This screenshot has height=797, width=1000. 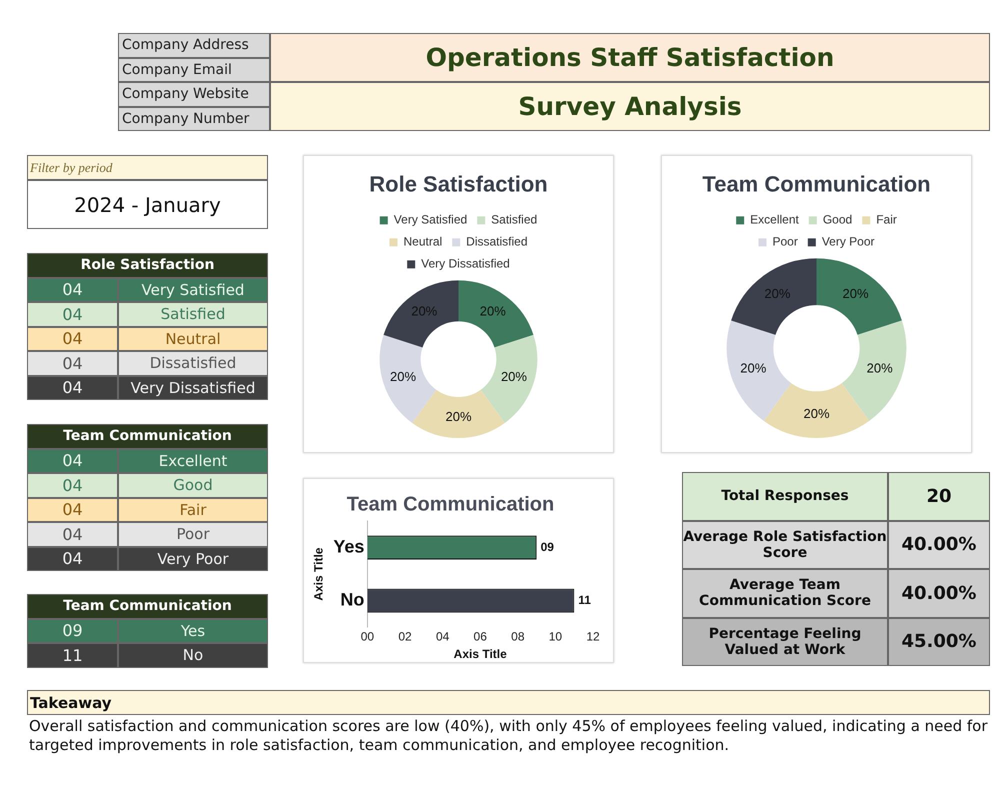 I want to click on y-axis-title: Axis Title, so click(x=319, y=574).